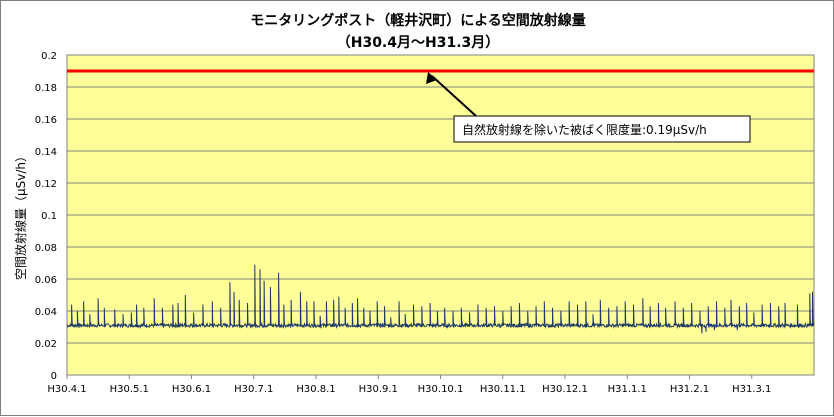 Image resolution: width=834 pixels, height=417 pixels. What do you see at coordinates (49, 56) in the screenshot?
I see `y-tick-label: 0.2` at bounding box center [49, 56].